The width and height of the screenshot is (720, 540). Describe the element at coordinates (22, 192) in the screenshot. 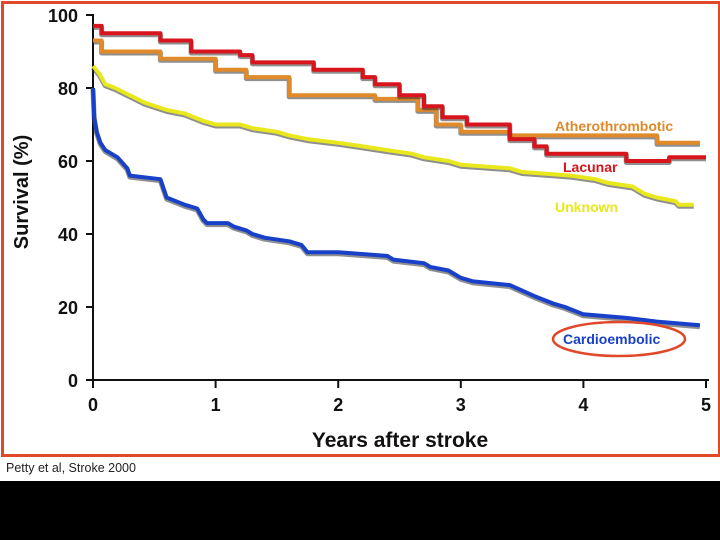

I see `y-axis-label: Survival (%)` at that location.